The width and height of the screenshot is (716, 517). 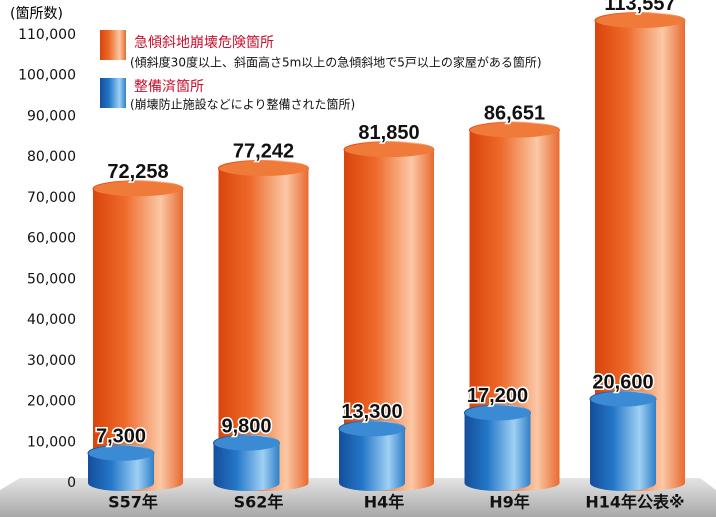 What do you see at coordinates (47, 35) in the screenshot?
I see `y-tick-label: 110,000` at bounding box center [47, 35].